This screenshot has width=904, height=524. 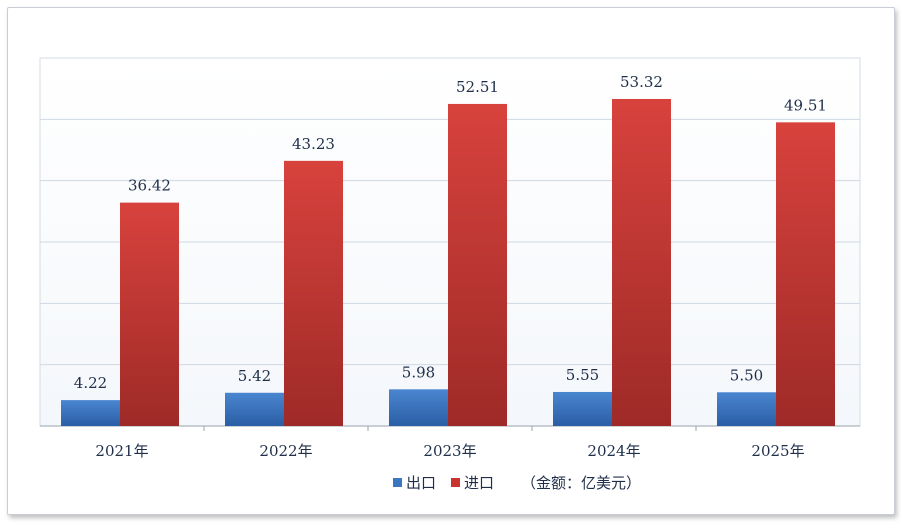 What do you see at coordinates (805, 105) in the screenshot?
I see `data-label: 49.51` at bounding box center [805, 105].